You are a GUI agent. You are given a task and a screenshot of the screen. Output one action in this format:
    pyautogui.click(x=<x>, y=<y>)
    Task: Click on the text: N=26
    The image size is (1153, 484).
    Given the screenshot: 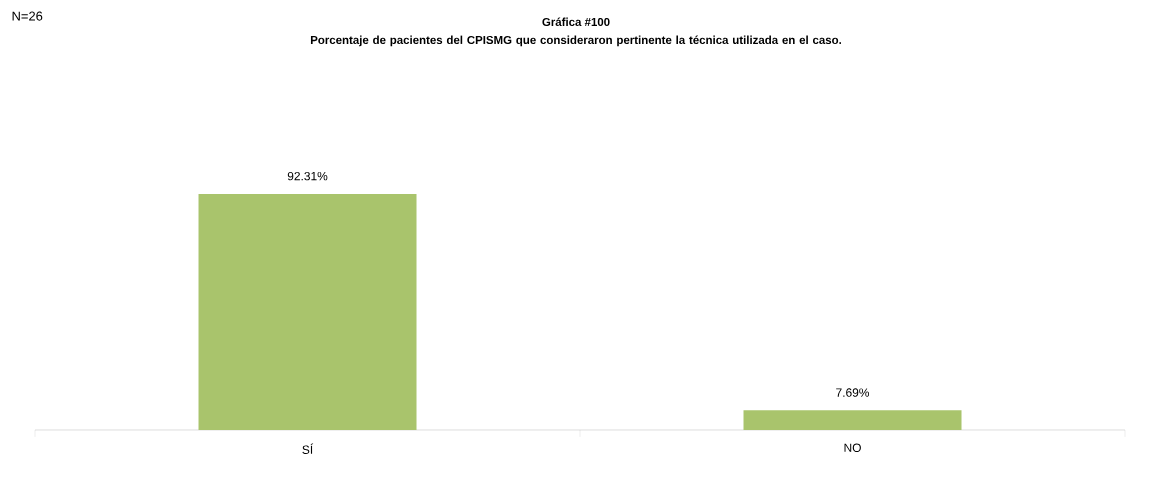 What is the action you would take?
    pyautogui.click(x=27, y=16)
    